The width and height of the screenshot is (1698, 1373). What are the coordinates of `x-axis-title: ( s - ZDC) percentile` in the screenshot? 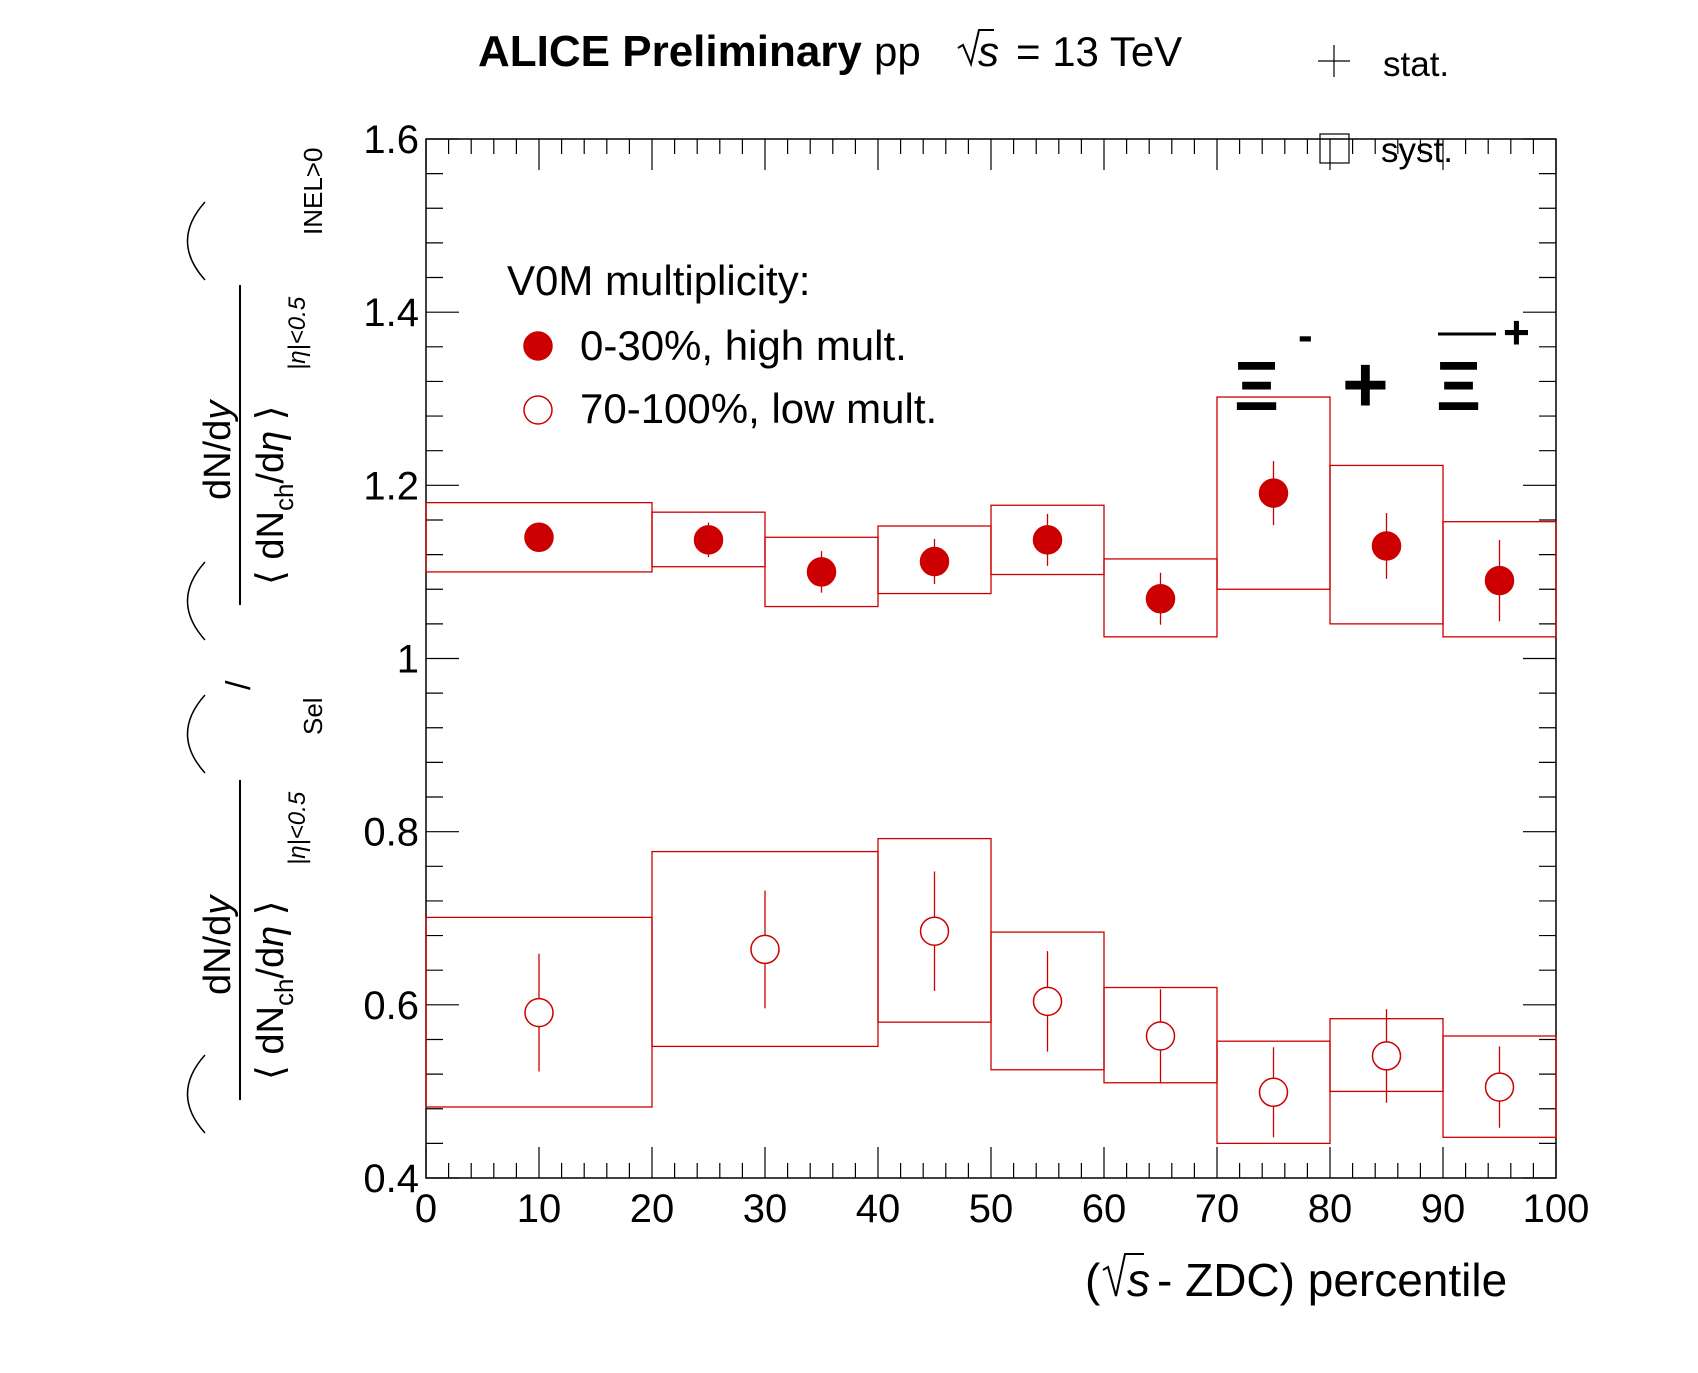 It's located at (1296, 1279).